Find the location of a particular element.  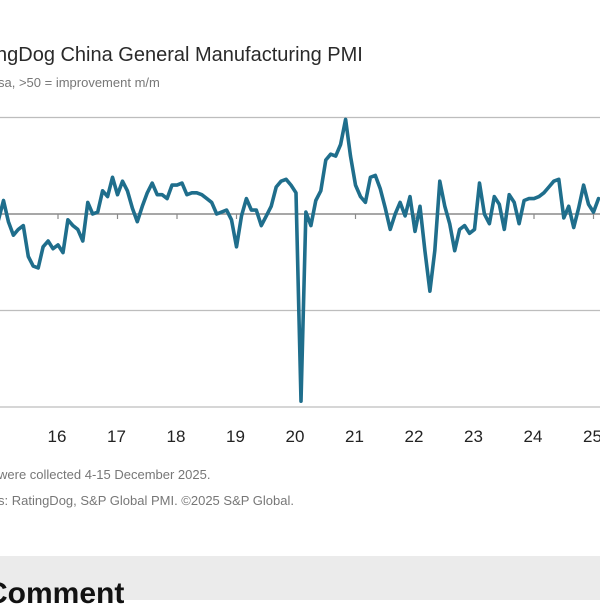

comment-heading: Comment is located at coordinates (62, 594).